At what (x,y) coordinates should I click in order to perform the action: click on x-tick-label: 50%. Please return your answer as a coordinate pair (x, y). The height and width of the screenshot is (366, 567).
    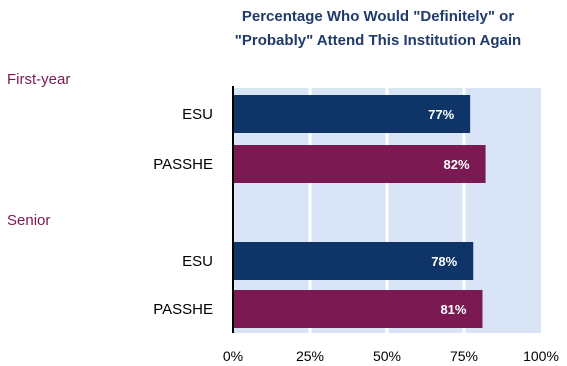
    Looking at the image, I should click on (387, 356).